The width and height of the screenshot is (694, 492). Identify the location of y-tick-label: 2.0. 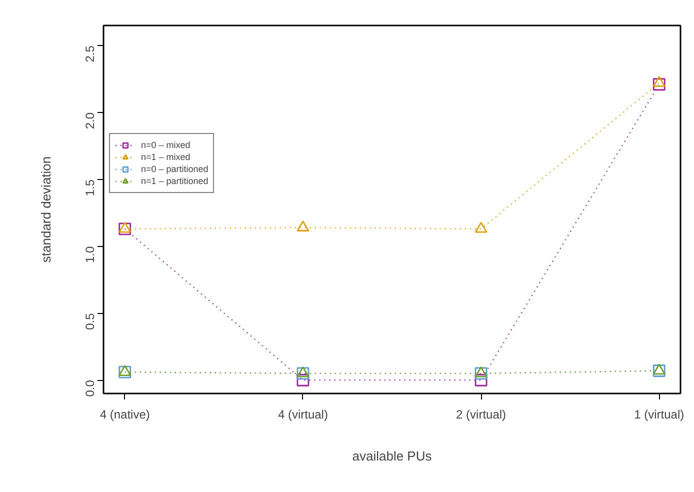
(90, 121).